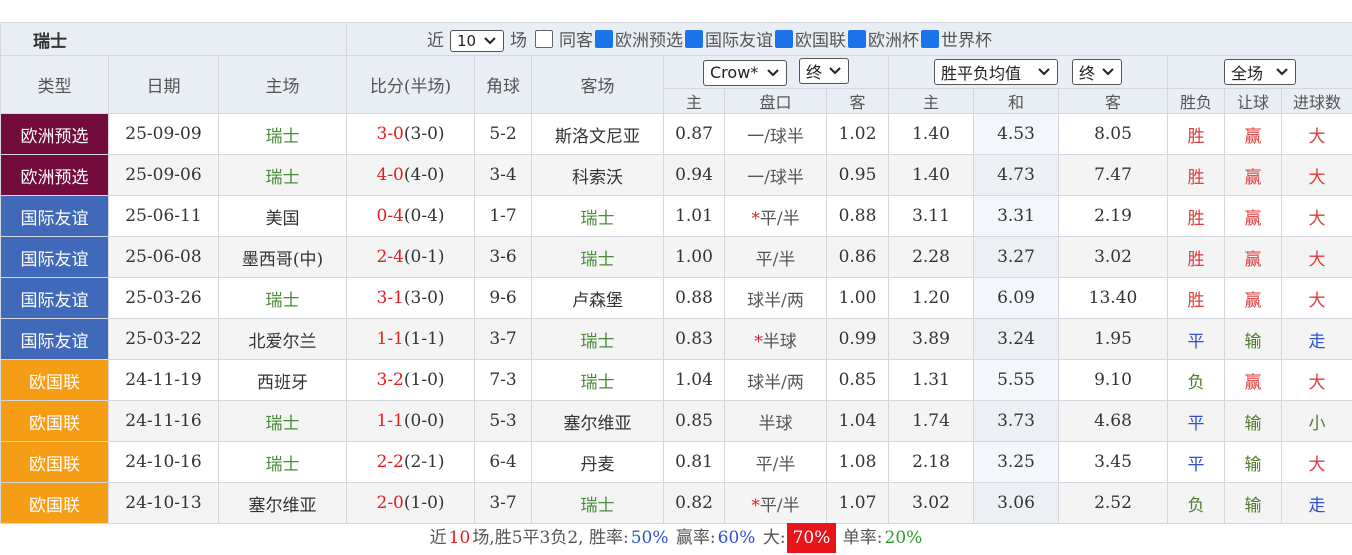 Image resolution: width=1352 pixels, height=555 pixels. What do you see at coordinates (694, 462) in the screenshot?
I see `odds-home: 0.81` at bounding box center [694, 462].